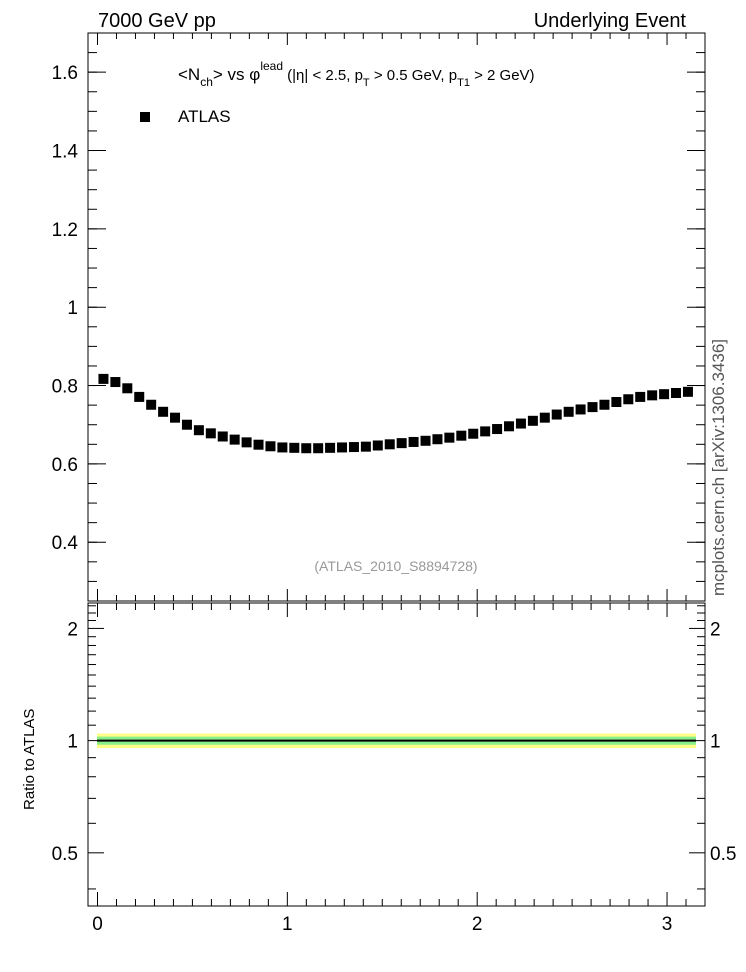 The width and height of the screenshot is (746, 972). I want to click on x-tick-label: 0, so click(97, 924).